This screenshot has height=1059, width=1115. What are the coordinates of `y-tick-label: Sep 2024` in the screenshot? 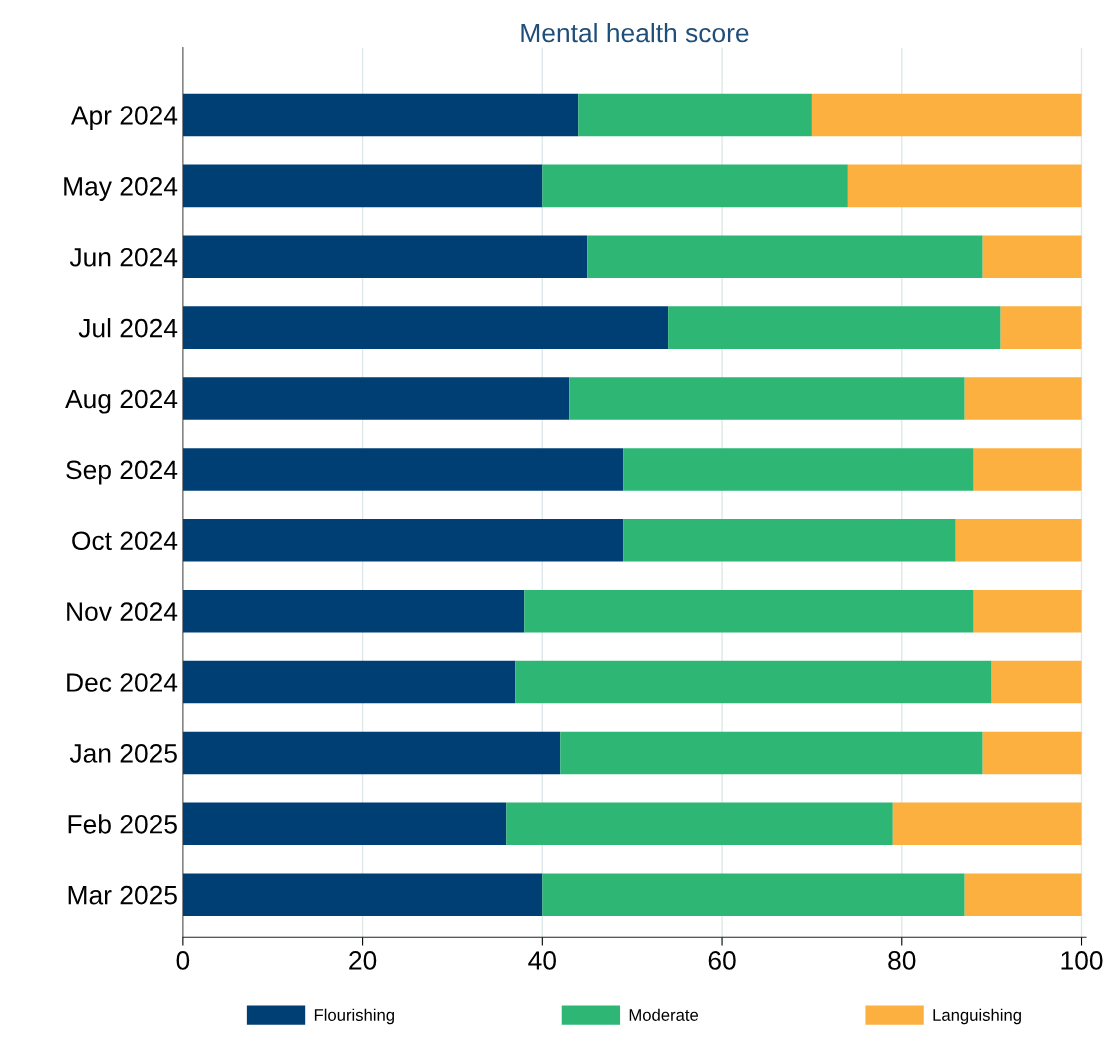 It's located at (122, 472).